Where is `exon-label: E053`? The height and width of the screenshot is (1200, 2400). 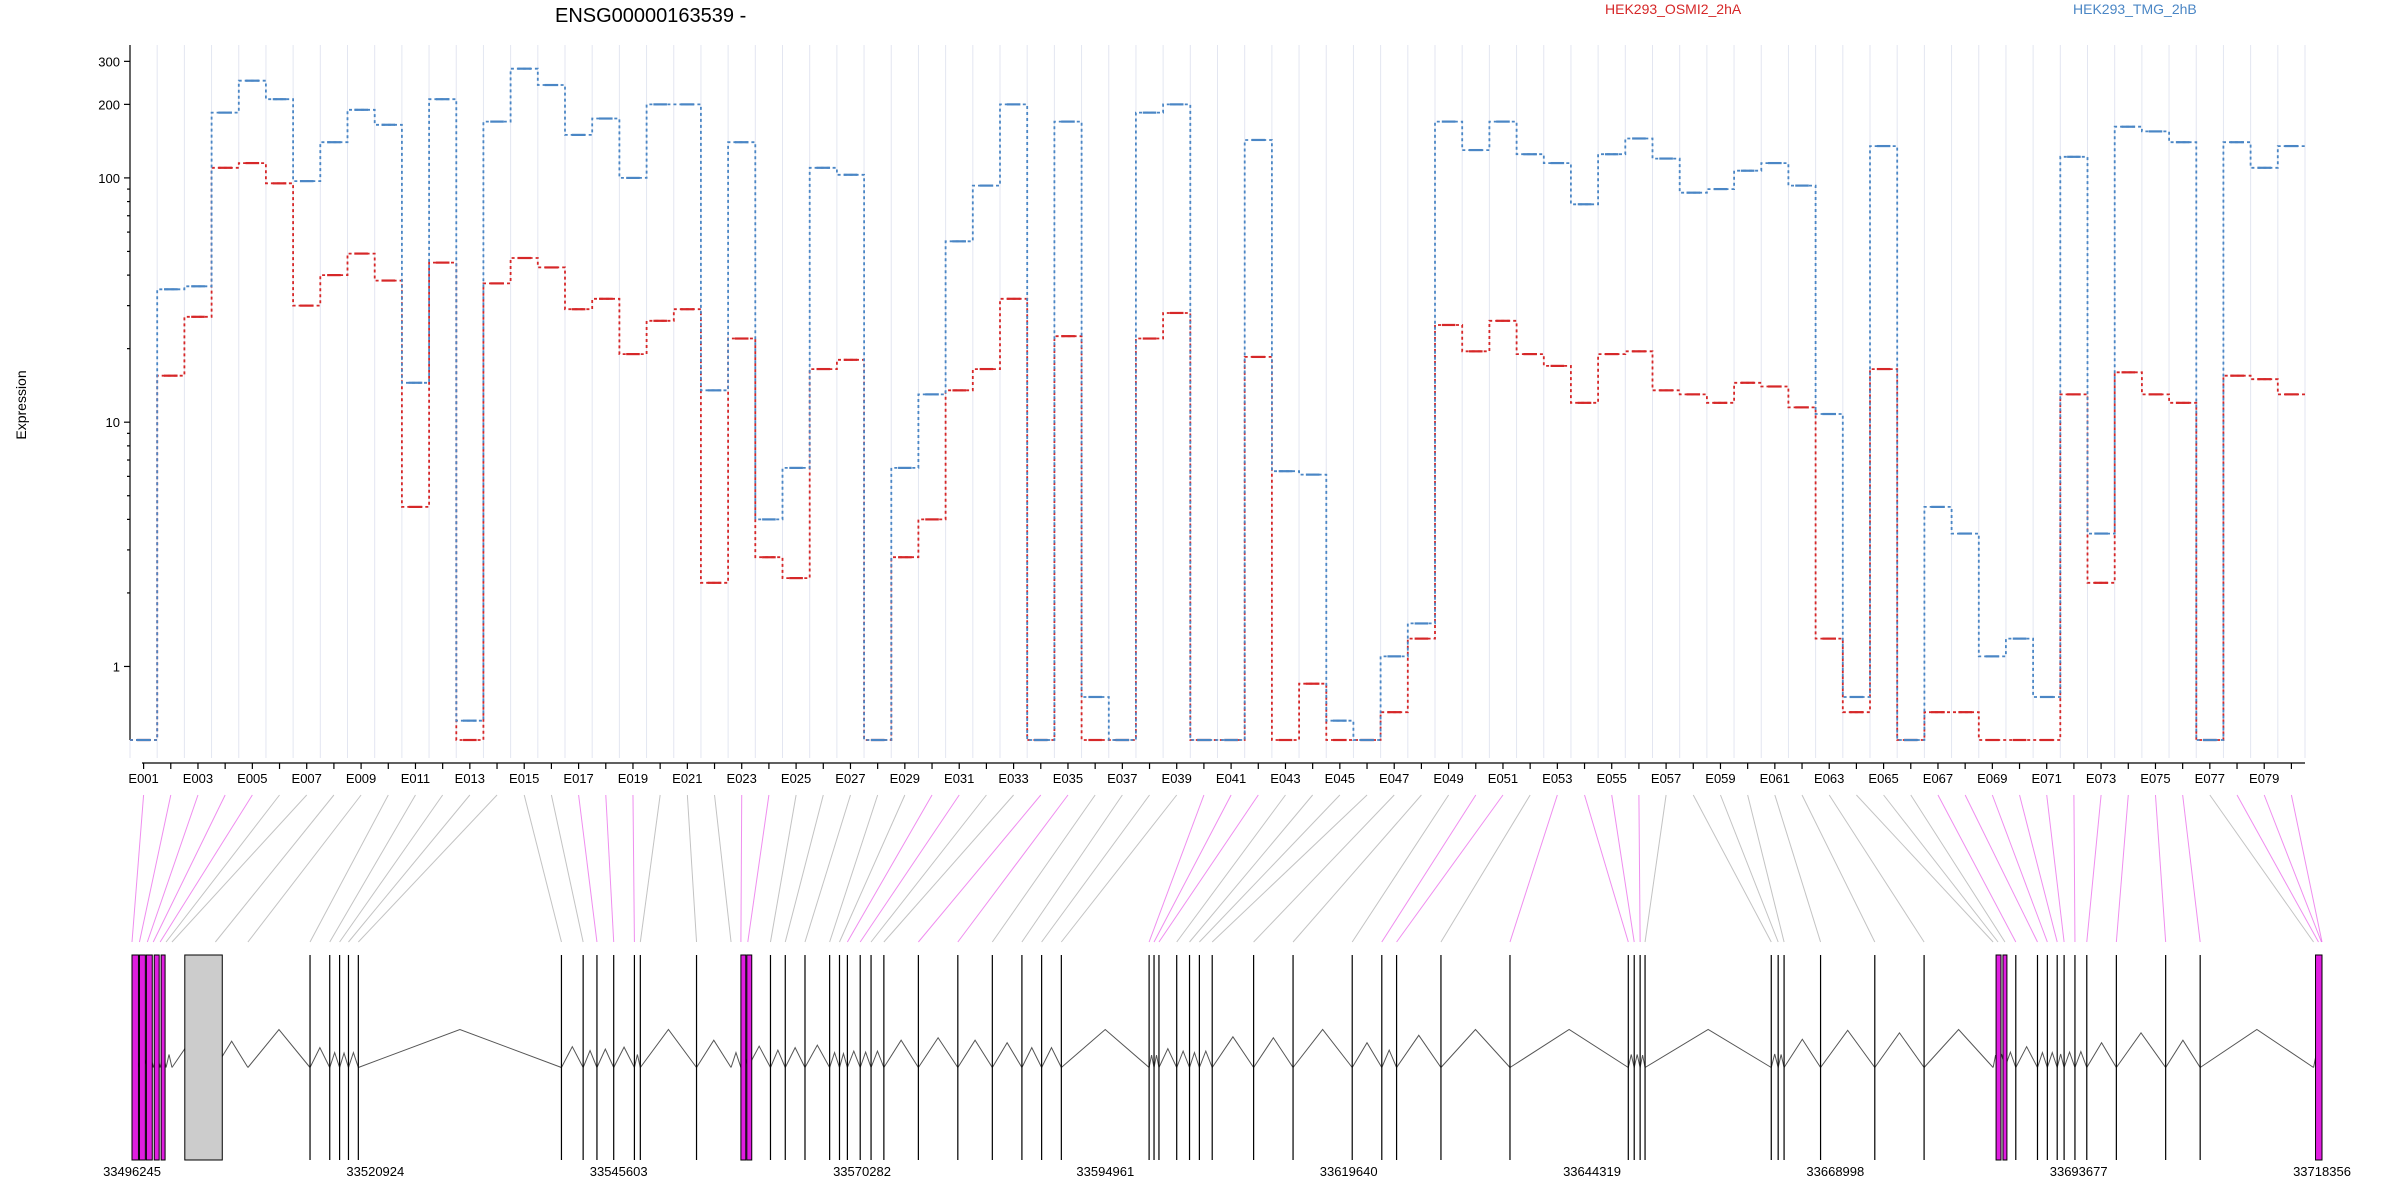
exon-label: E053 is located at coordinates (1557, 778).